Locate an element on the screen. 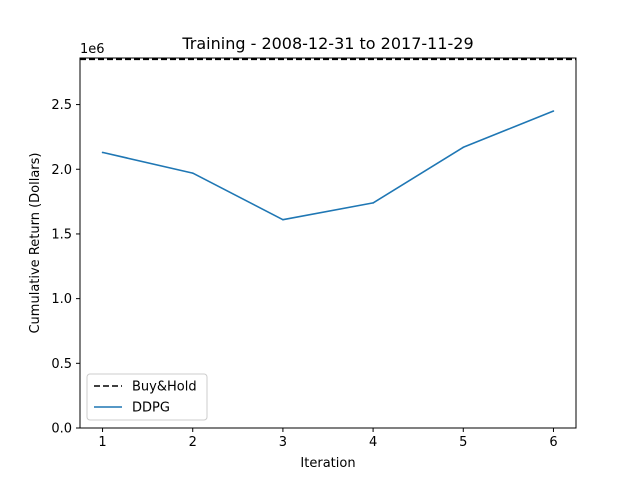 Image resolution: width=640 pixels, height=480 pixels. y-tick-label: 2.5 is located at coordinates (61, 105).